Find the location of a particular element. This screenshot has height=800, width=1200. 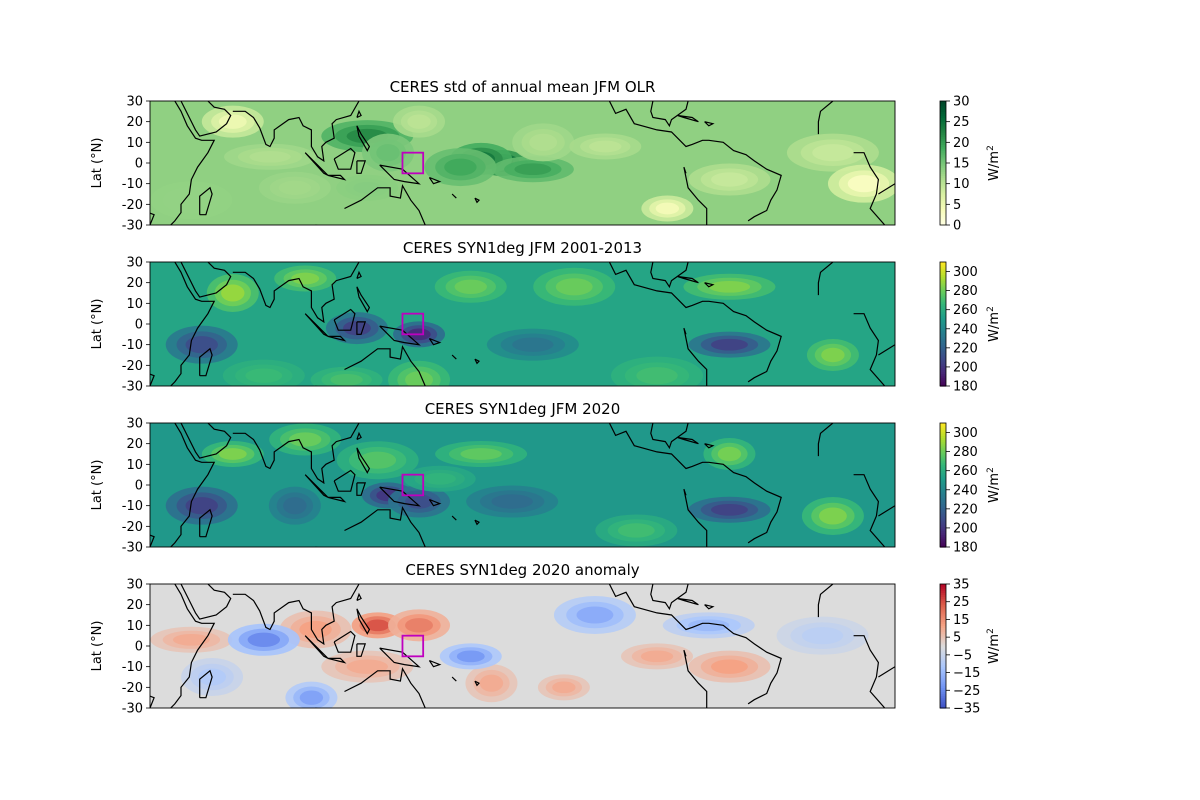

y-tick-label: 30 is located at coordinates (134, 424).